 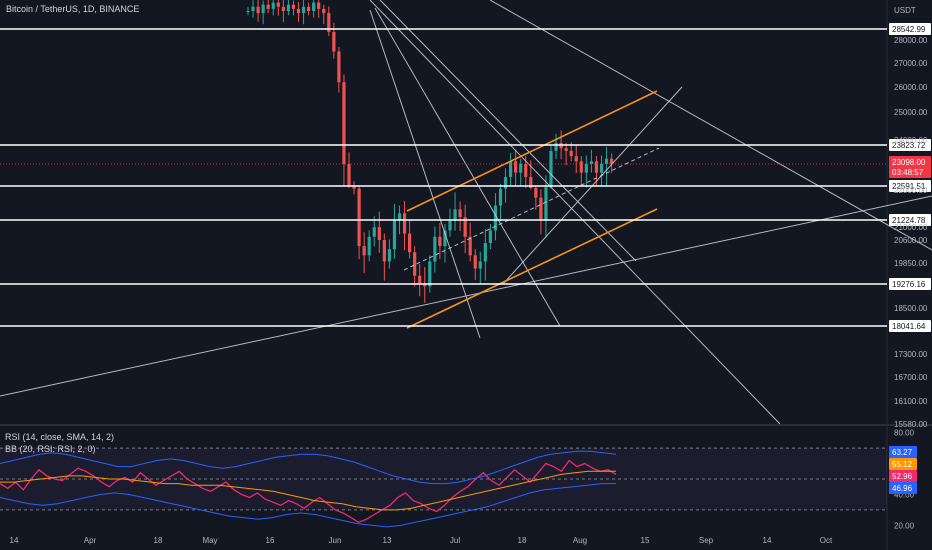 I want to click on channel-upper, so click(x=532, y=151).